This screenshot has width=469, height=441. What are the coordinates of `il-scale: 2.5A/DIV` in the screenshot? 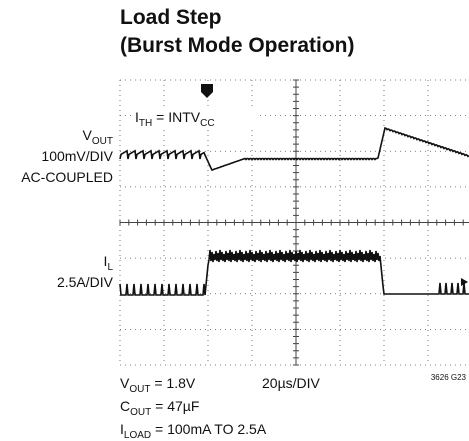 It's located at (85, 282).